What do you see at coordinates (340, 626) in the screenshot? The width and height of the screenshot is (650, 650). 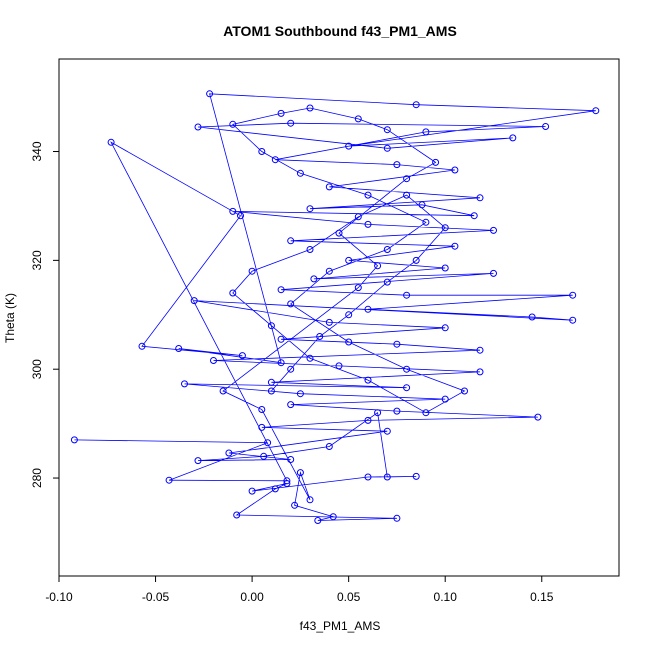 I see `x-axis-label: f43_PM1_AMS` at bounding box center [340, 626].